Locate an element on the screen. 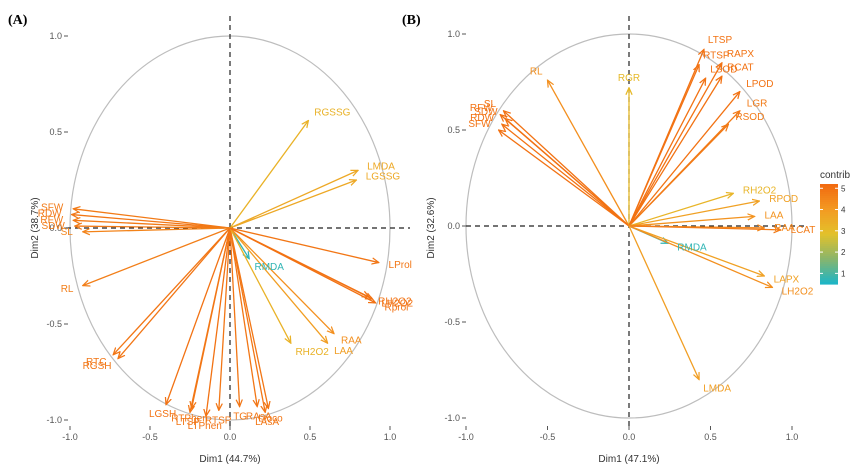  variable-arrow-sfw is located at coordinates (564, 178).